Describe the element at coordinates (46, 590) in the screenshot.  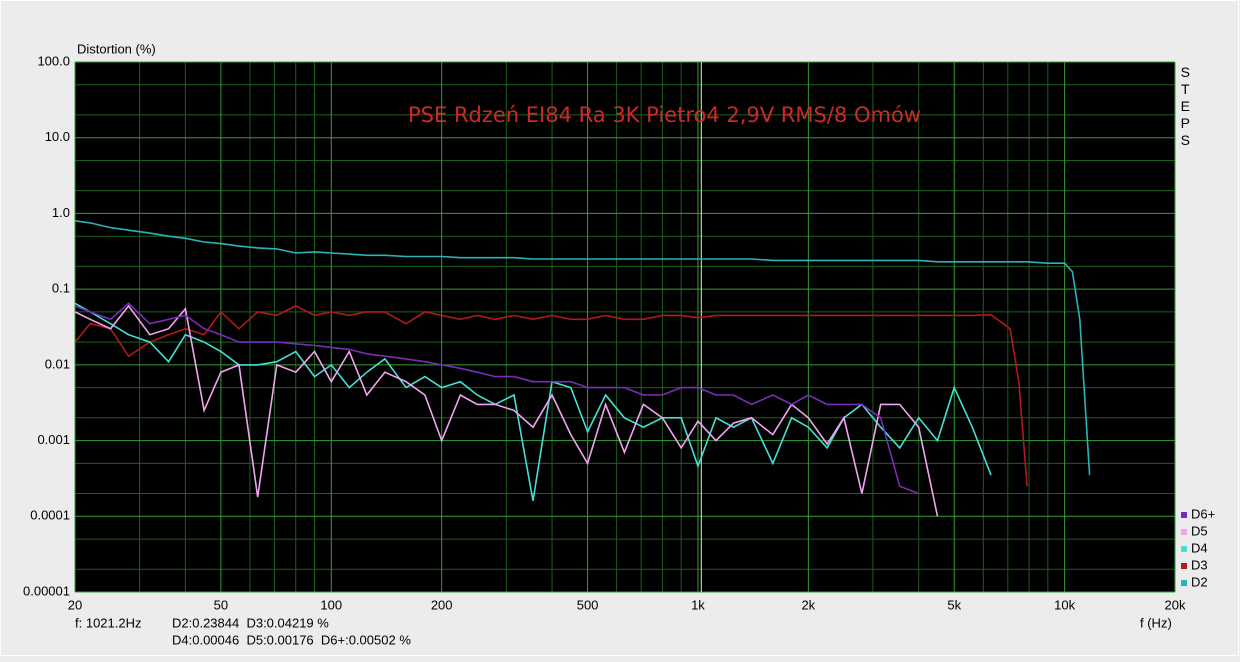
I see `y-tick-label: 0.00001` at that location.